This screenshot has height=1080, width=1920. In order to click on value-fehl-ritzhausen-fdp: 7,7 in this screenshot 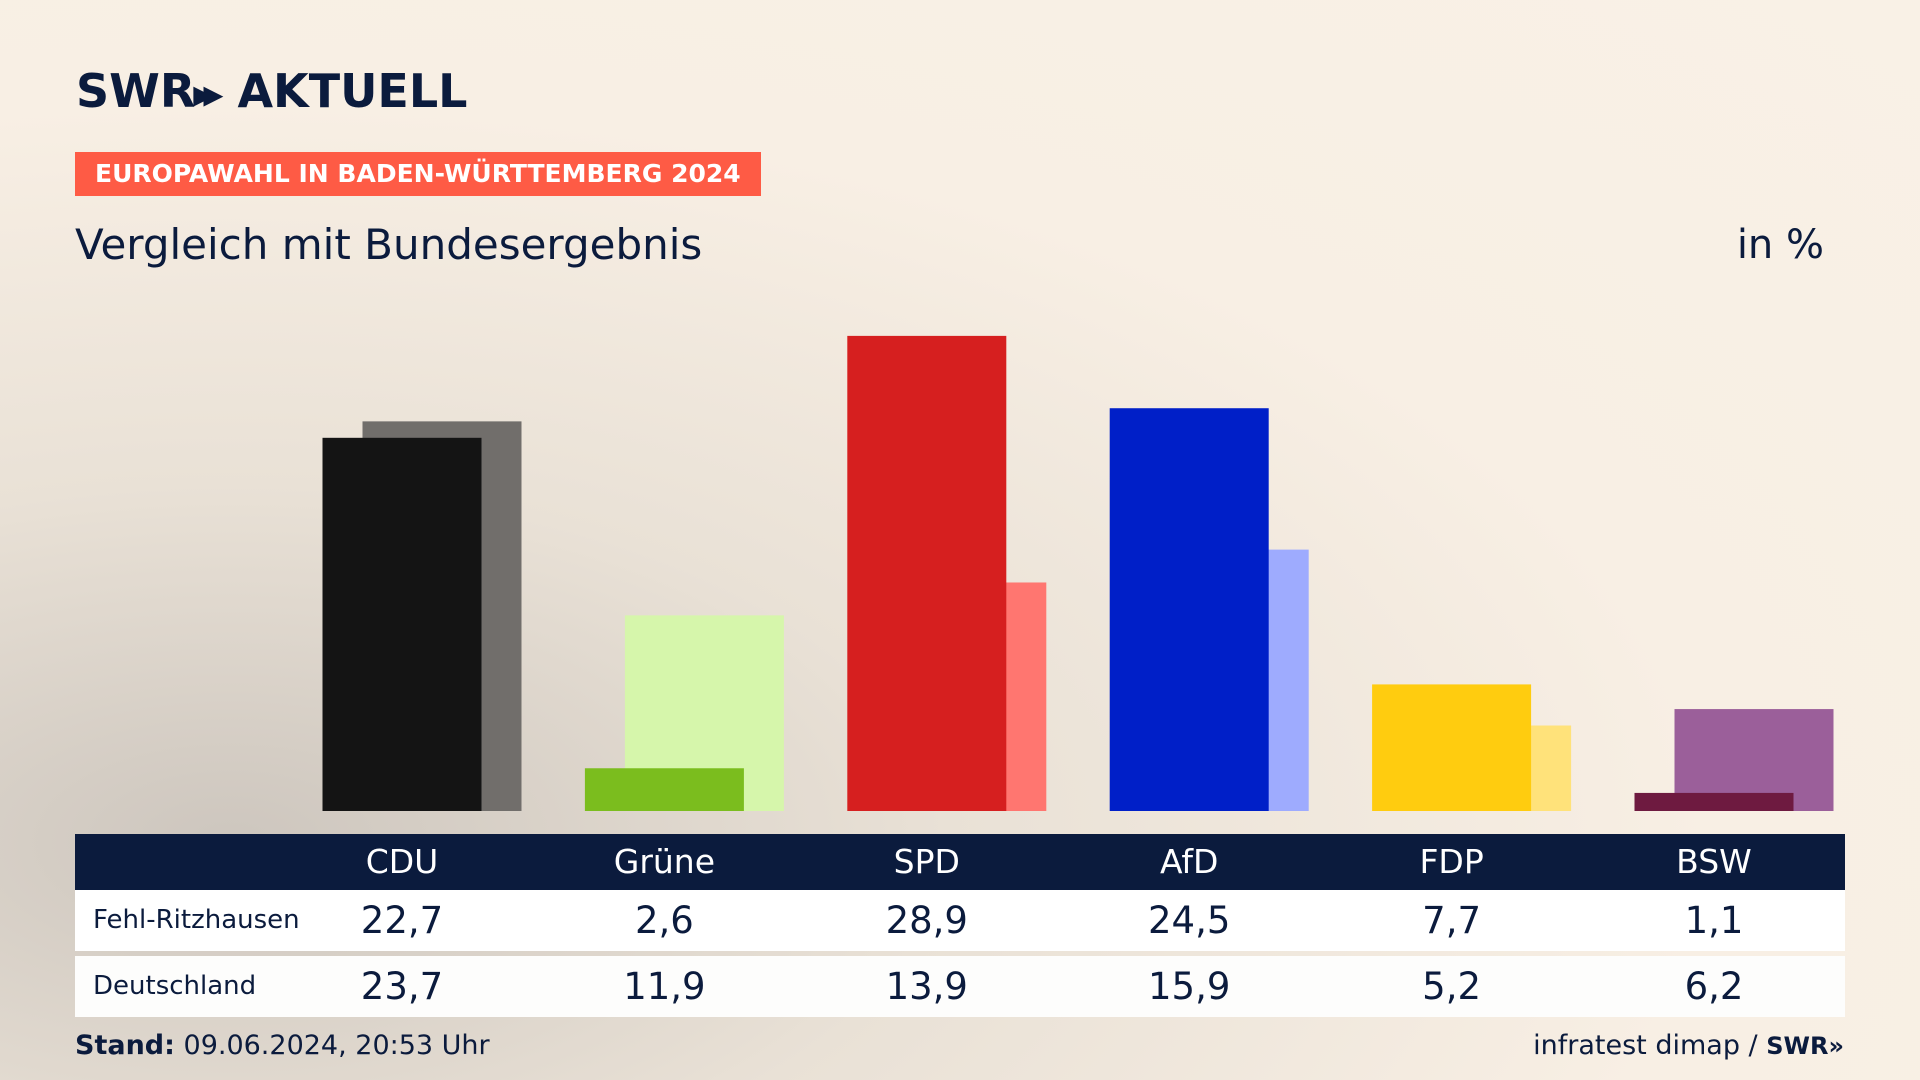, I will do `click(1452, 920)`.